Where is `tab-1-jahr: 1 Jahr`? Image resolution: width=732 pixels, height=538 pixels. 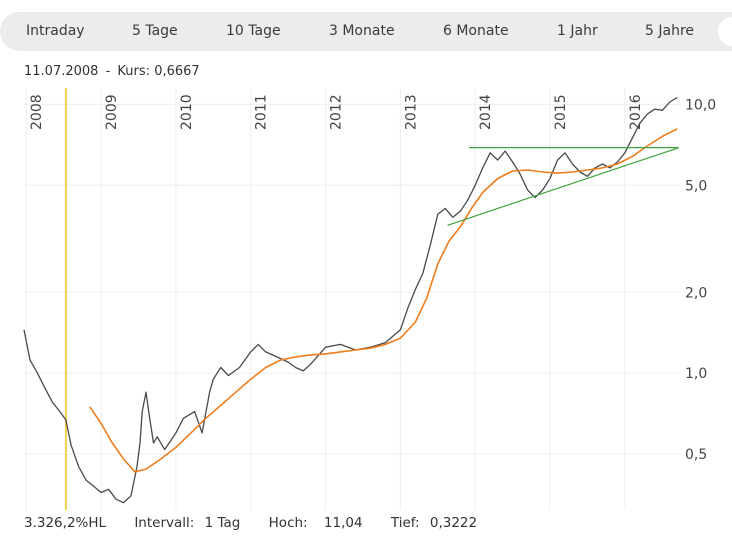 tab-1-jahr: 1 Jahr is located at coordinates (577, 31).